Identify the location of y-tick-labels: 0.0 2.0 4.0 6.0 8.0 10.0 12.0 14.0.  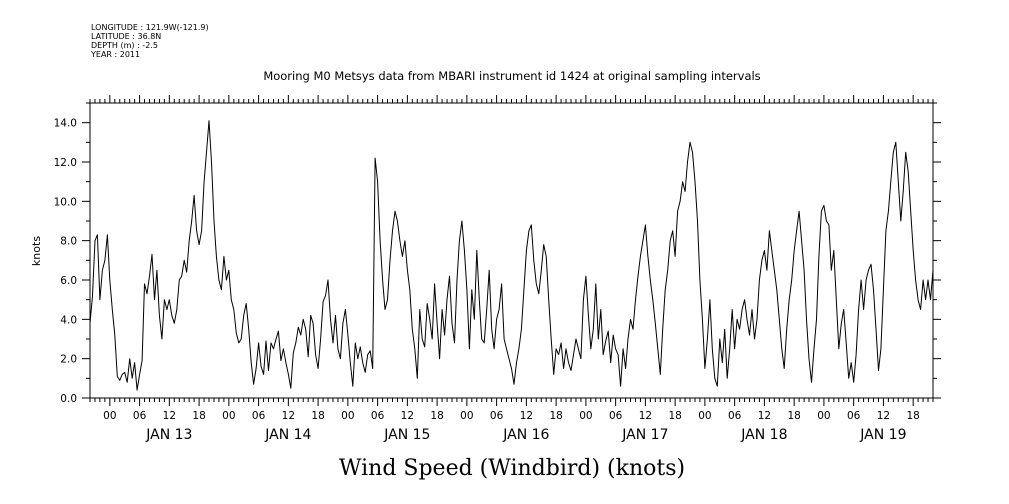
(65, 261).